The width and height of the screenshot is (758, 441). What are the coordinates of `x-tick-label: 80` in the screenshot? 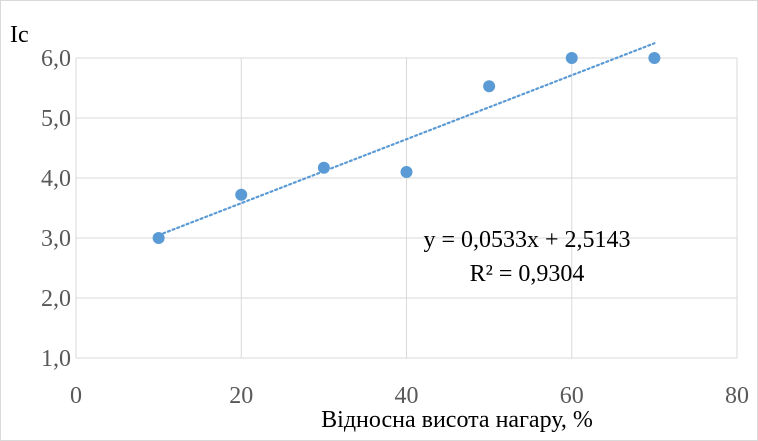 It's located at (737, 396).